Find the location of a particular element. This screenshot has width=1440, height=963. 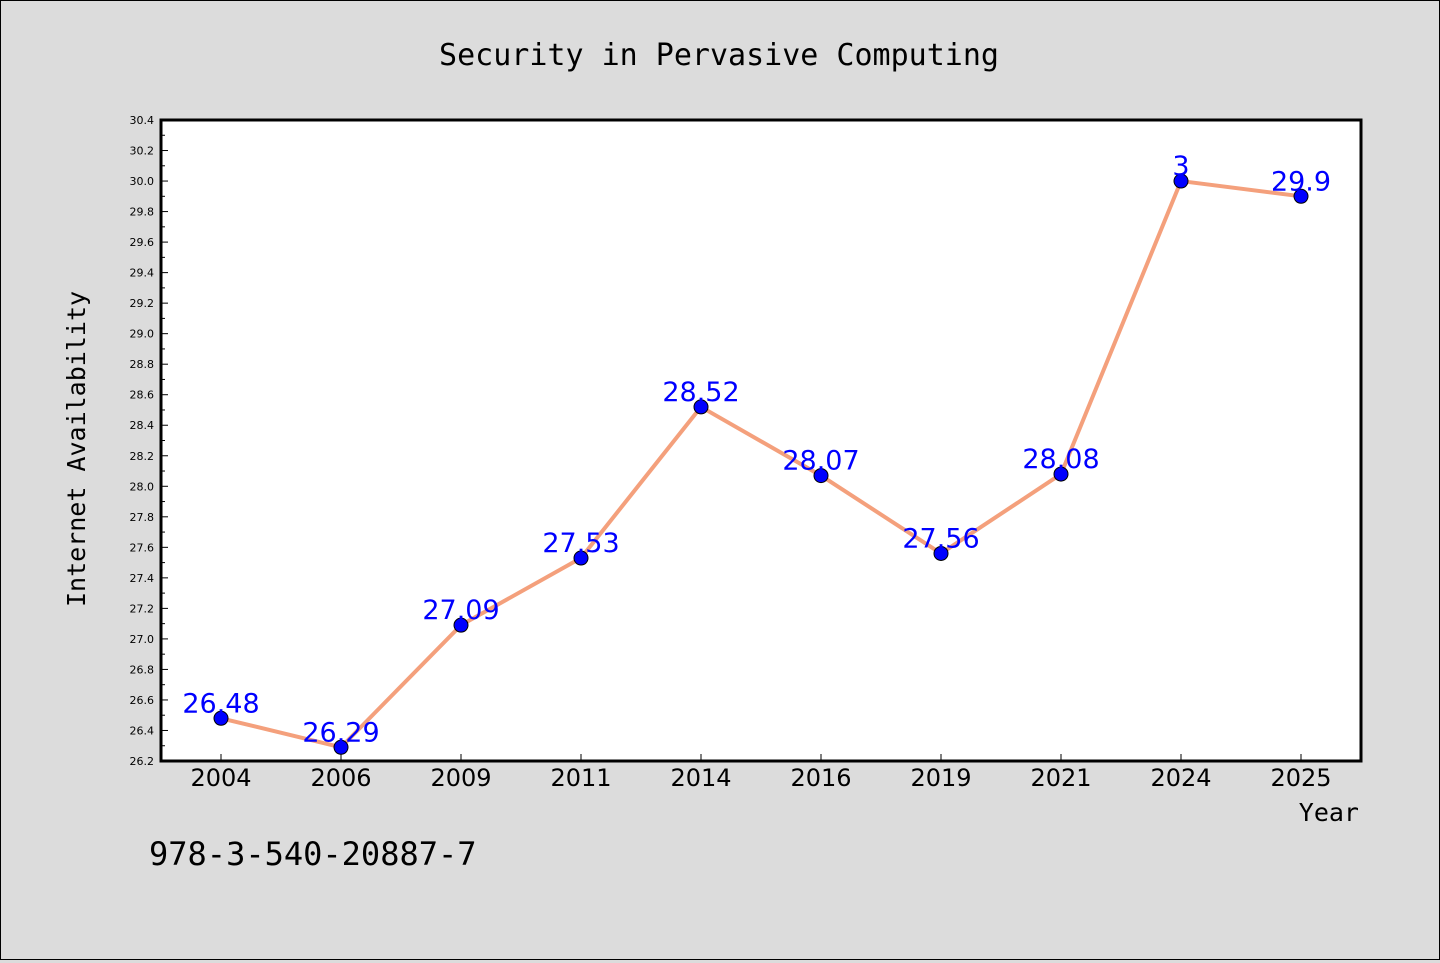

y-axis-label: Internet Availability is located at coordinates (76, 449).